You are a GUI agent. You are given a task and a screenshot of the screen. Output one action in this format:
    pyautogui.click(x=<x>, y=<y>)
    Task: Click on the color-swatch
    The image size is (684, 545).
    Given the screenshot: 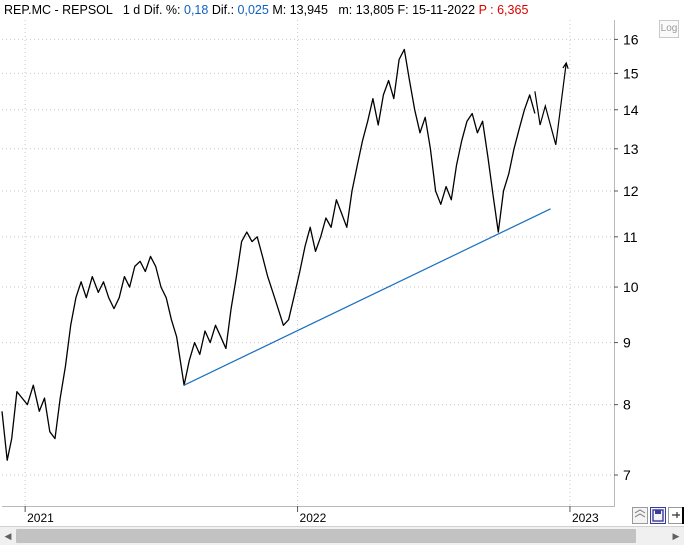 What is the action you would take?
    pyautogui.click(x=683, y=515)
    